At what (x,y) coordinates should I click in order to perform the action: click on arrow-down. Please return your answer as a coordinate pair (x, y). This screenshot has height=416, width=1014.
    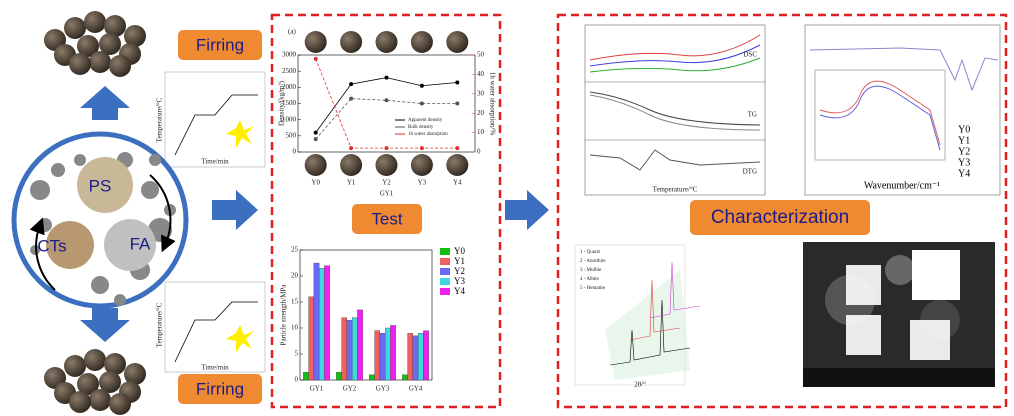
    Looking at the image, I should click on (105, 325).